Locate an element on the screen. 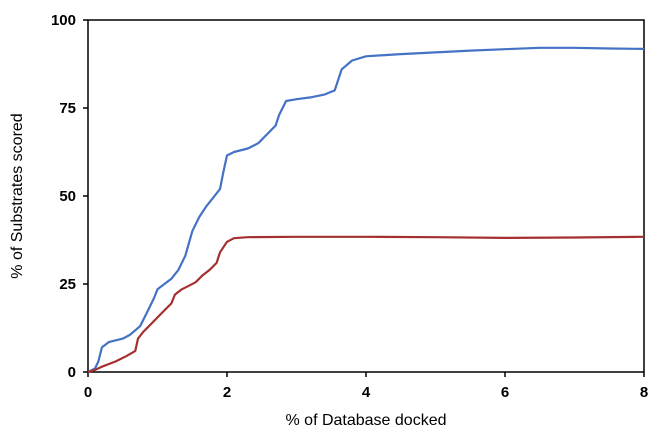 The image size is (653, 432). y-axis-title: % of Substrates scored is located at coordinates (17, 195).